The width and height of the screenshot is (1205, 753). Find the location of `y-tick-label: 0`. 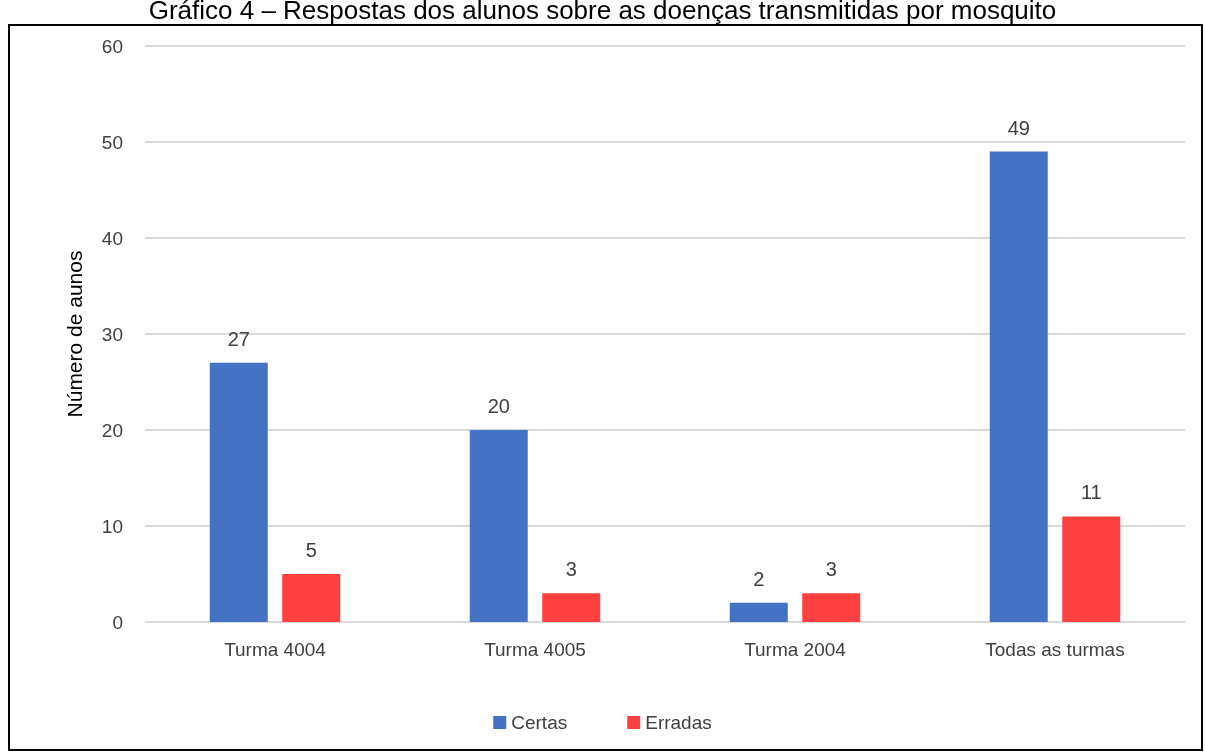

y-tick-label: 0 is located at coordinates (117, 622).